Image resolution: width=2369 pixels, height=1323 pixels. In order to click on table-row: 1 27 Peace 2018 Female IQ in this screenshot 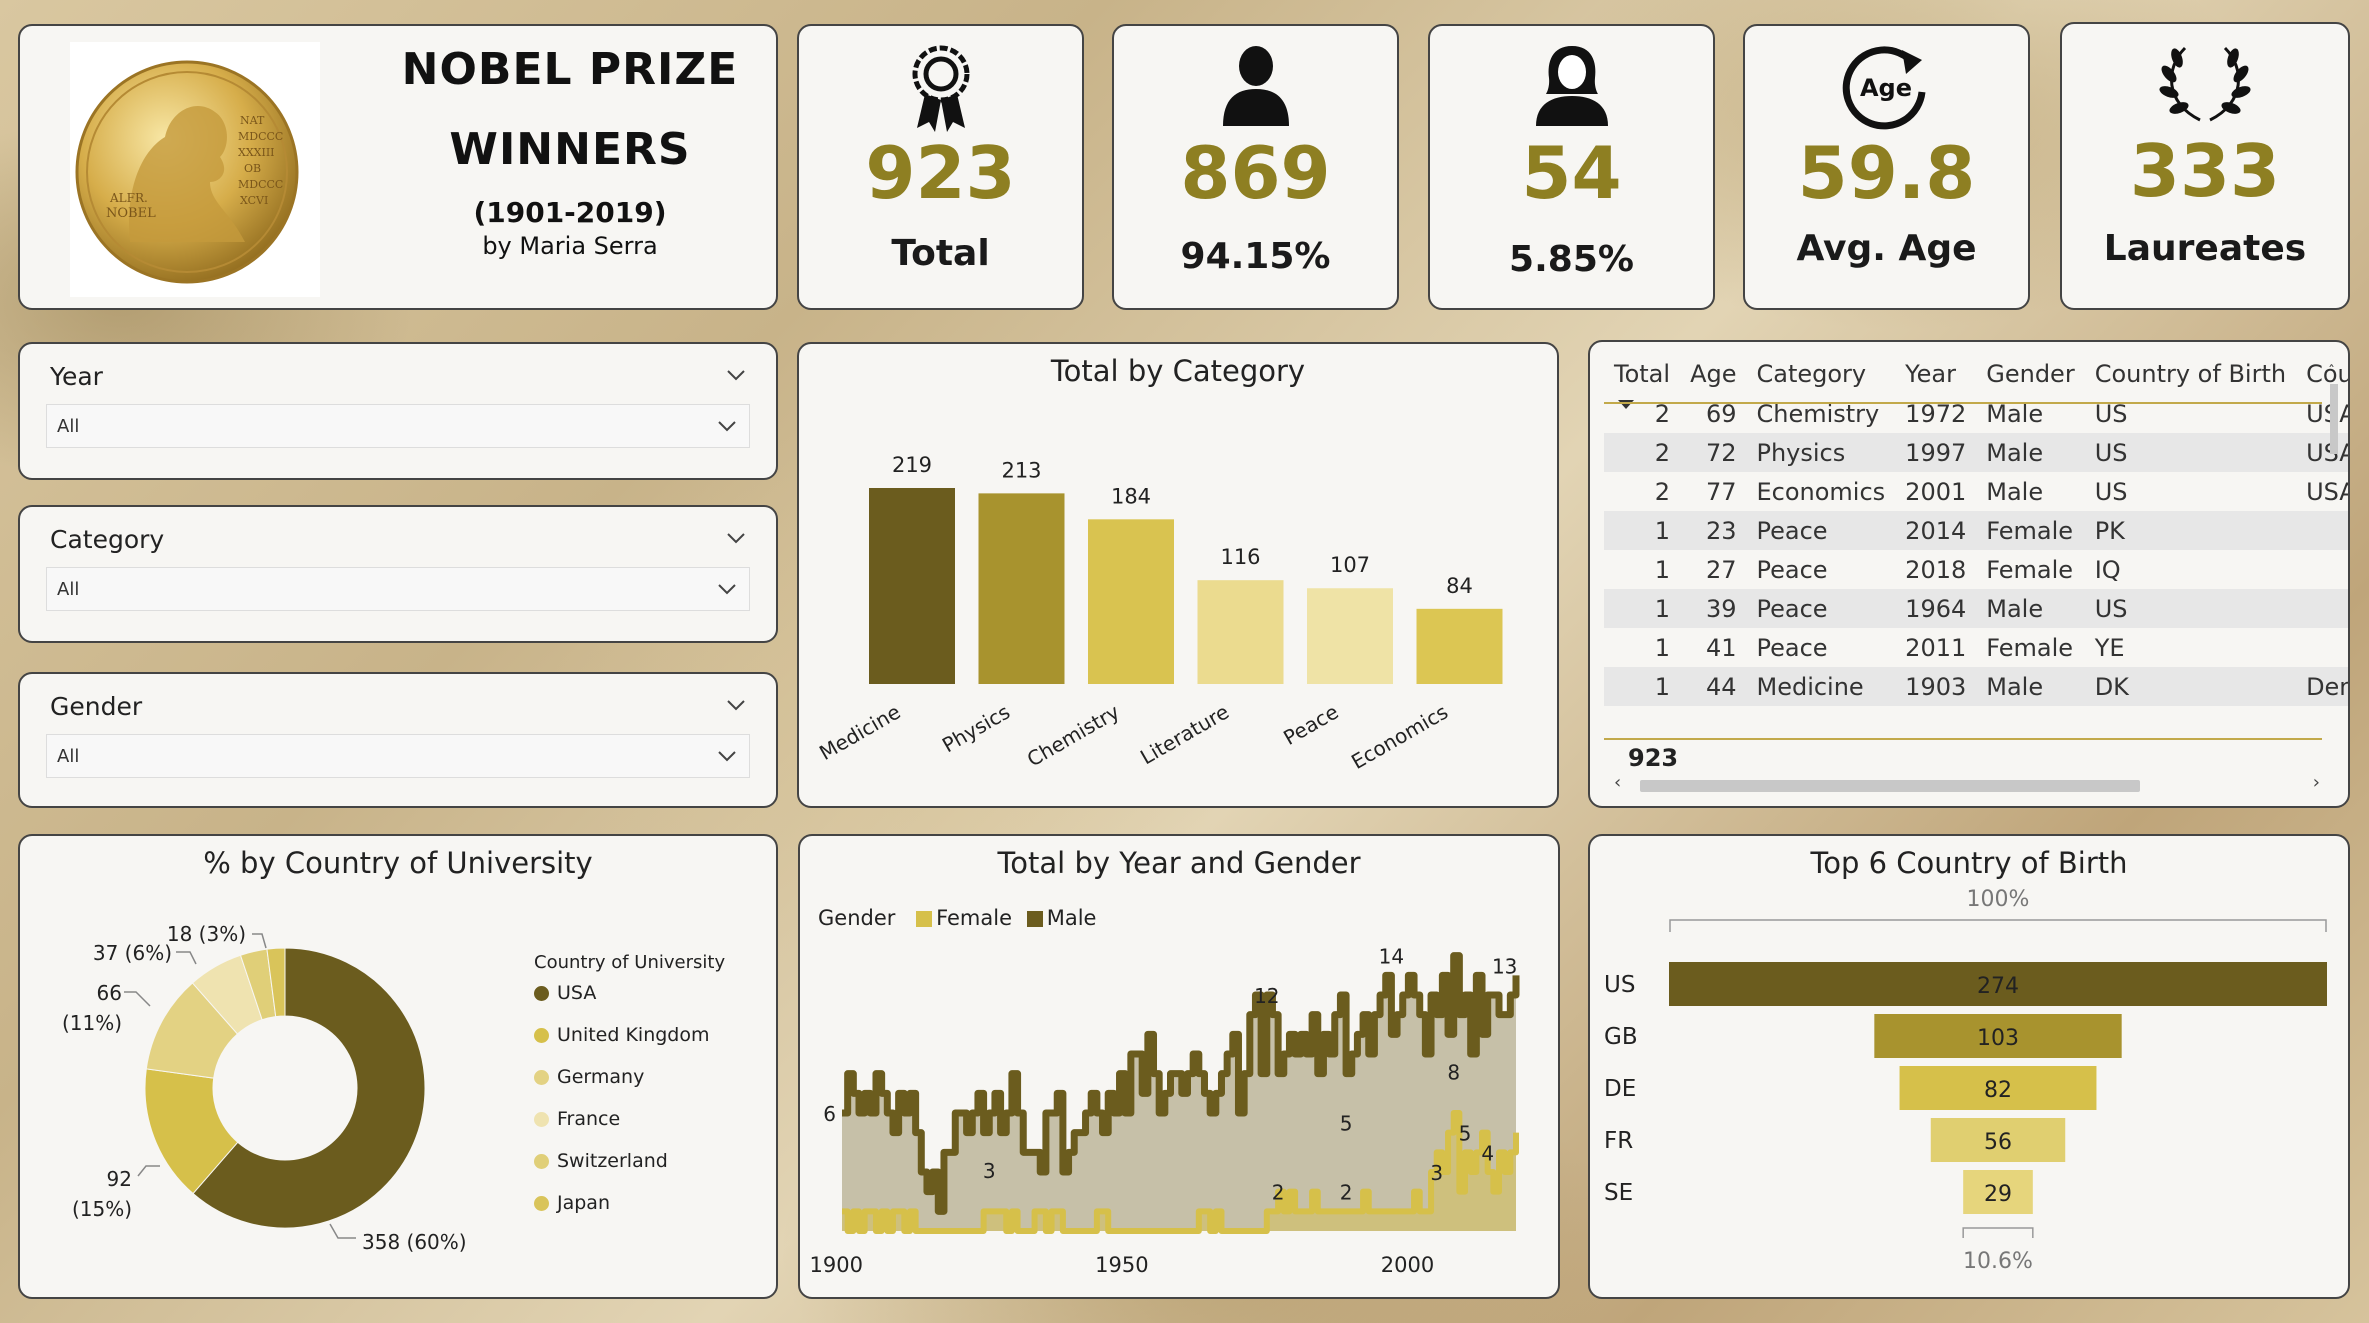, I will do `click(1976, 569)`.